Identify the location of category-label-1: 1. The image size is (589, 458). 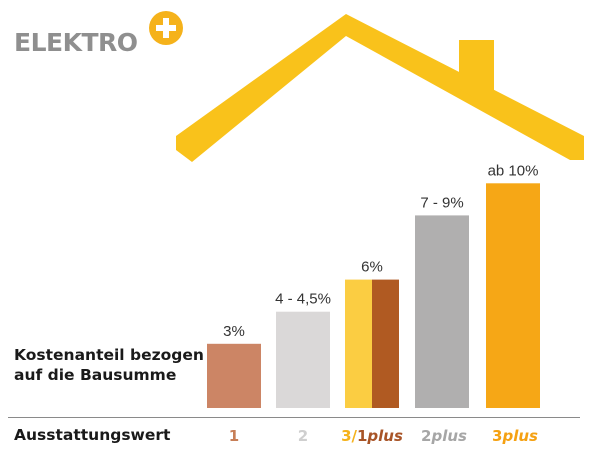
(234, 436).